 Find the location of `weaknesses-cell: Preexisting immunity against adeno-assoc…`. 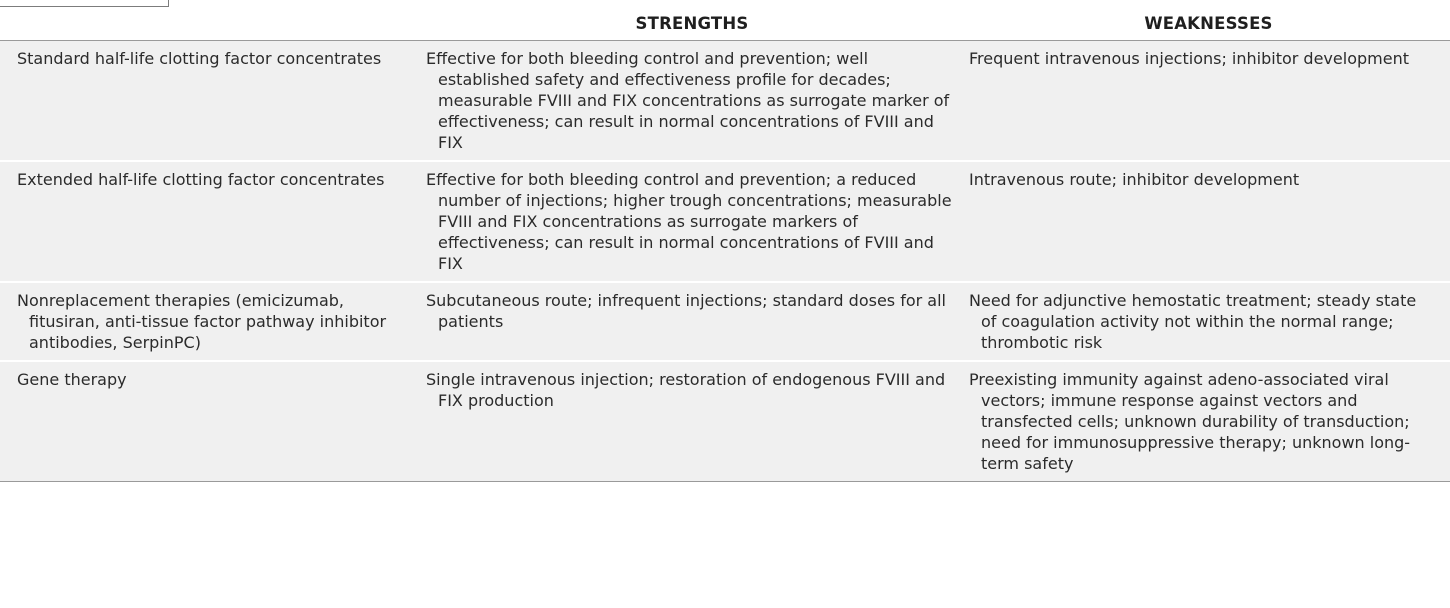

weaknesses-cell: Preexisting immunity against adeno-assoc… is located at coordinates (1208, 421).